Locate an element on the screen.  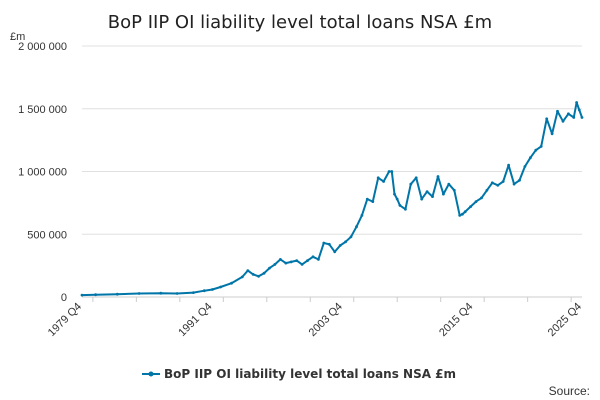
x-tick-labels: 1979 Q4 1991 Q4 2003 Q4 2015 Q4 2025 Q4 is located at coordinates (315, 318).